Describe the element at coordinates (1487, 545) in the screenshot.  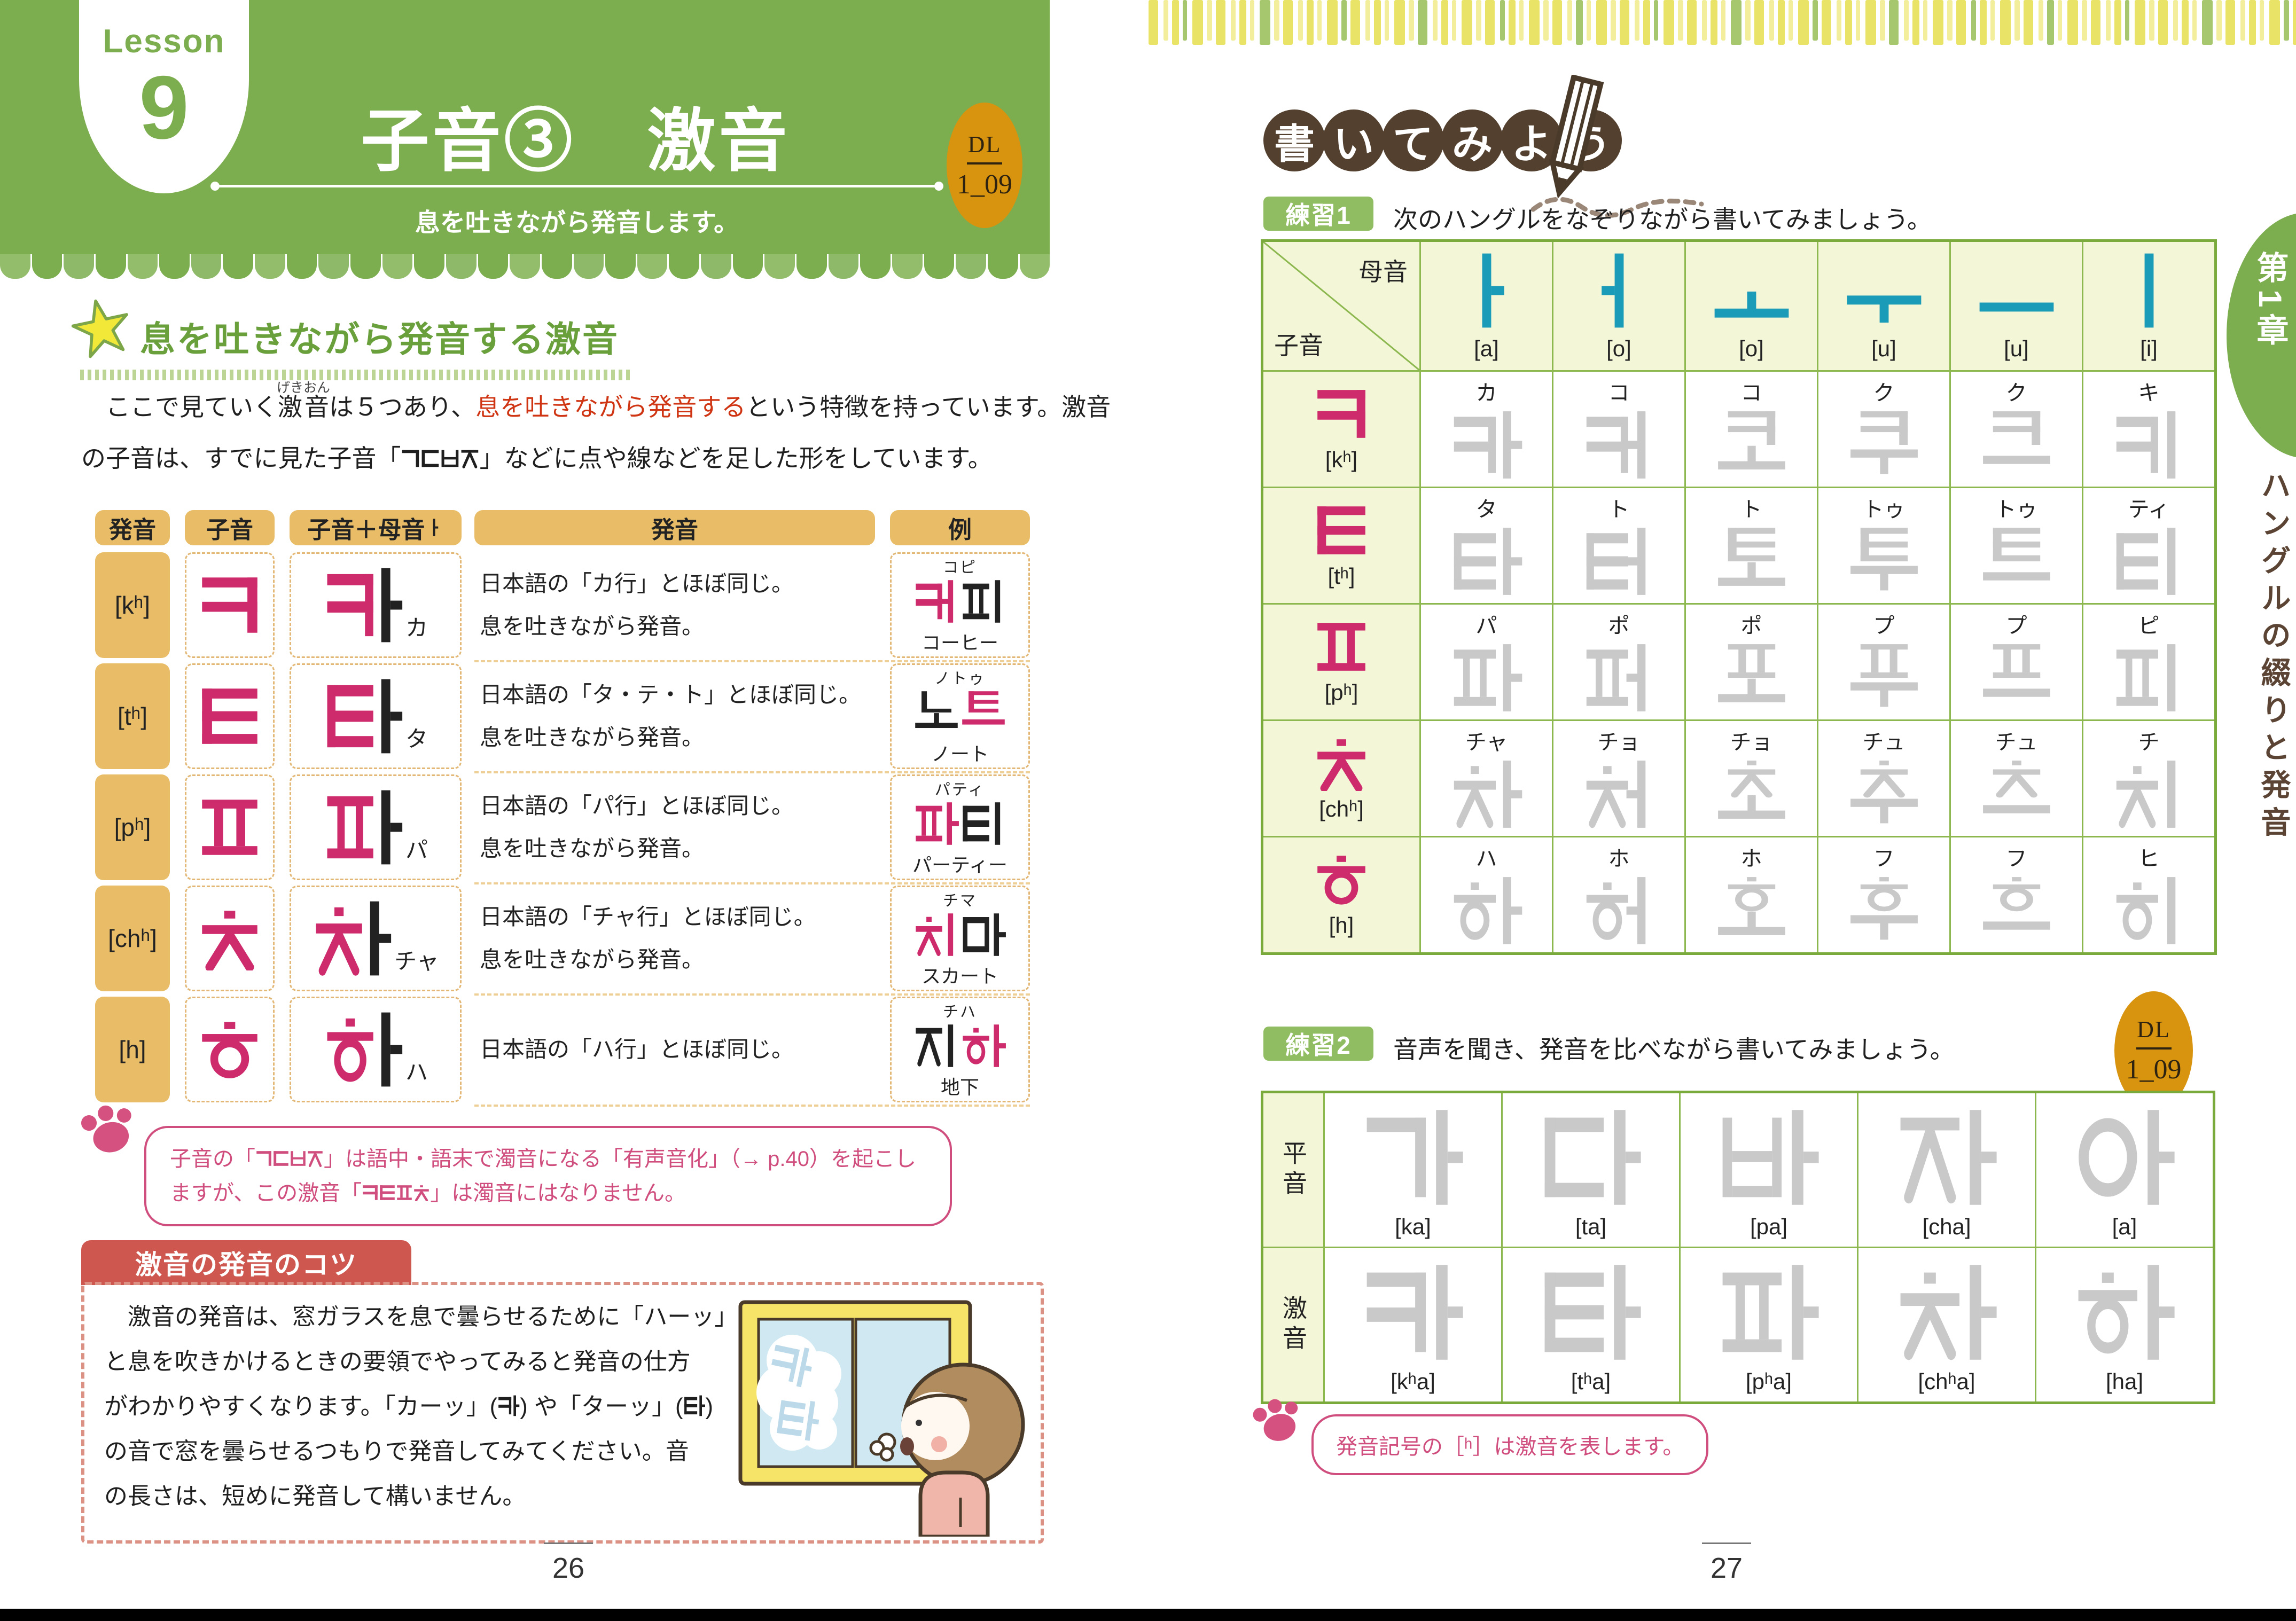
I see `trace-cell: タ` at that location.